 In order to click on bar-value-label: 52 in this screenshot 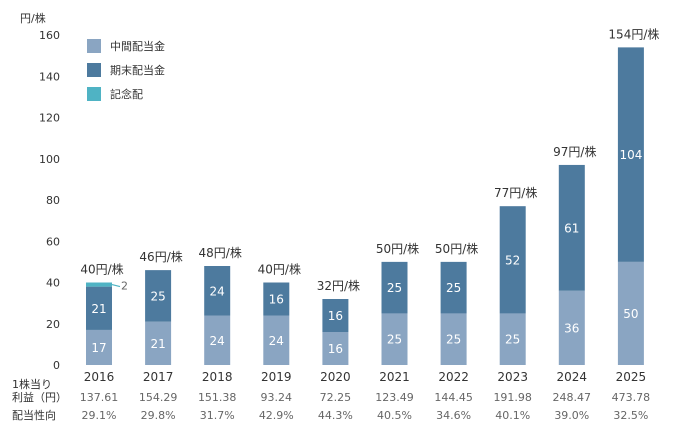, I will do `click(512, 260)`.